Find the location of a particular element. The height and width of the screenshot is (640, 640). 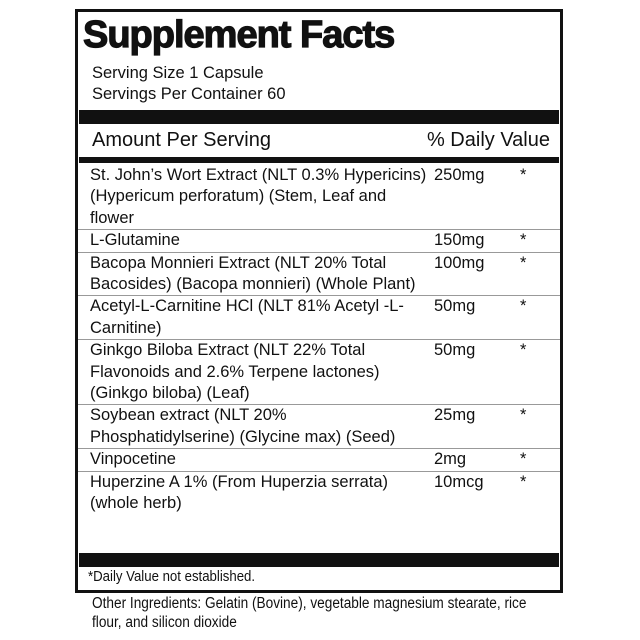

serving-size: Serving Size 1 Capsule is located at coordinates (178, 73).